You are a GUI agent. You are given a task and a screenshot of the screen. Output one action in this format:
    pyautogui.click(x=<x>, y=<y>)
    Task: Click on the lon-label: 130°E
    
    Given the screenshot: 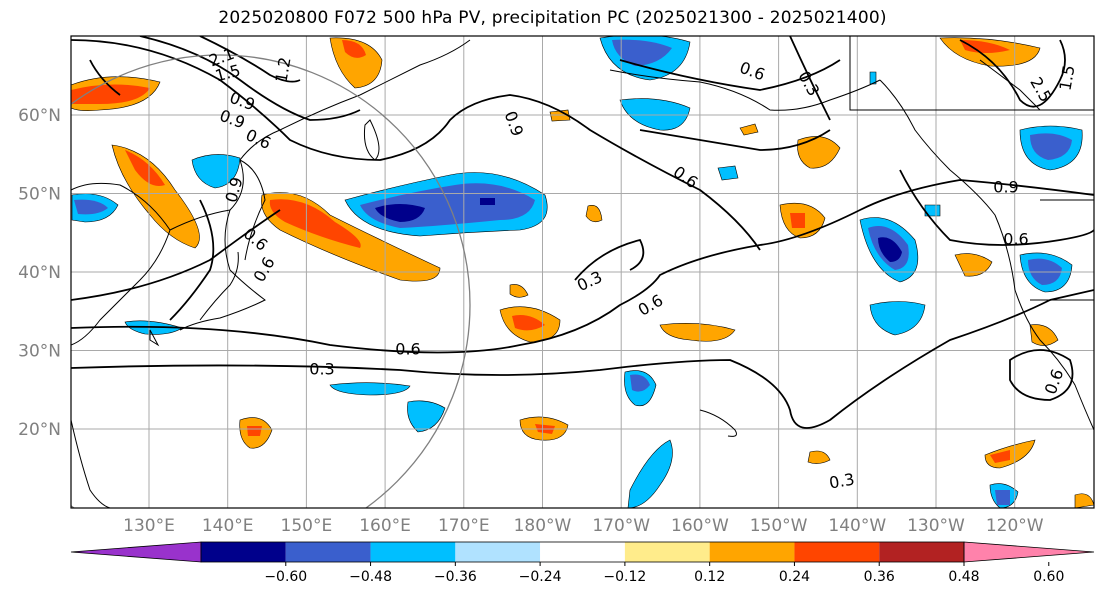 What is the action you would take?
    pyautogui.click(x=149, y=526)
    